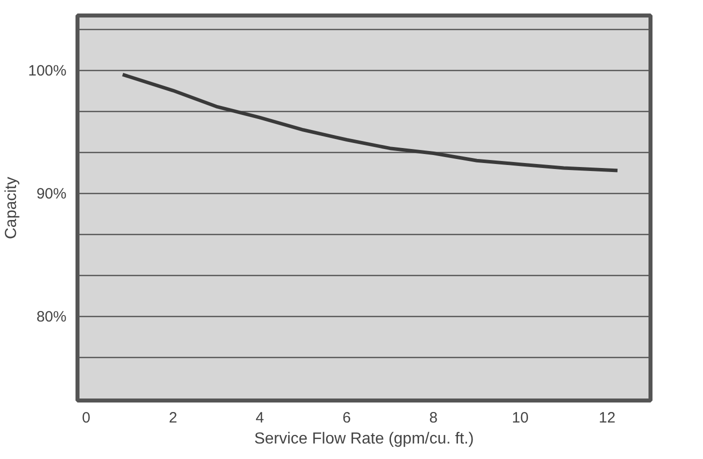  Describe the element at coordinates (433, 418) in the screenshot. I see `x-tick-label: 8` at that location.